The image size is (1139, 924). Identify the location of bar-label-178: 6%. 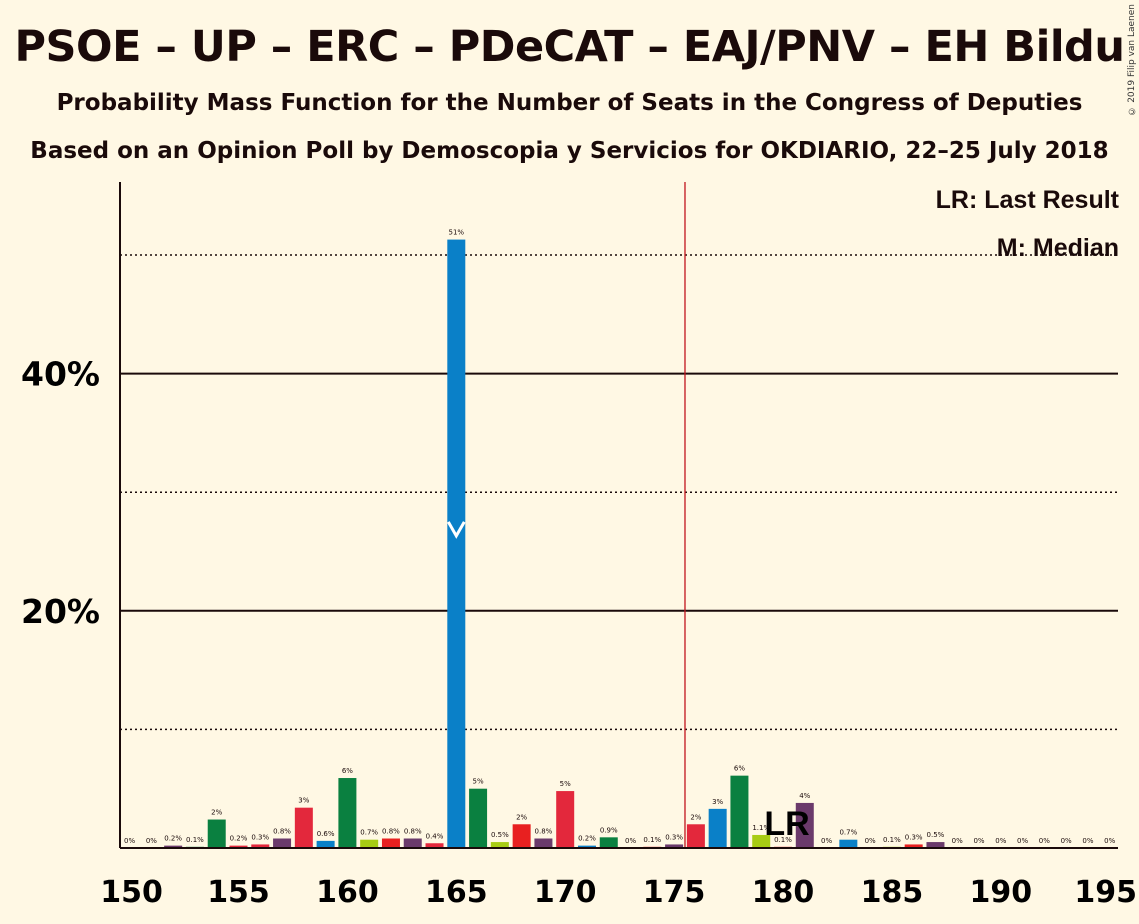
(739, 769).